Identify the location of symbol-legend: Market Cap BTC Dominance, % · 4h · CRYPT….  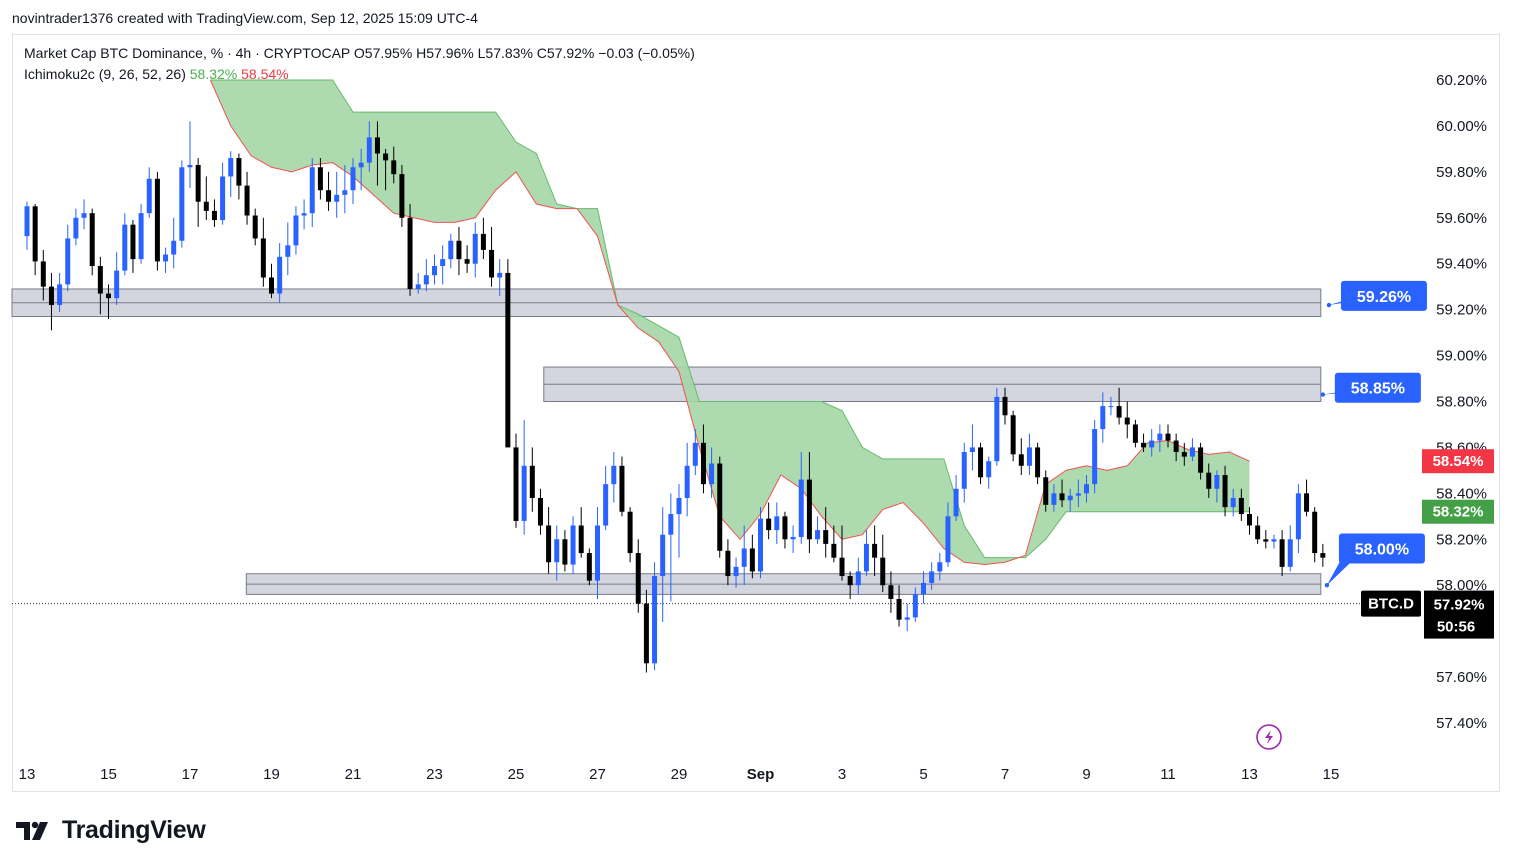
(359, 53).